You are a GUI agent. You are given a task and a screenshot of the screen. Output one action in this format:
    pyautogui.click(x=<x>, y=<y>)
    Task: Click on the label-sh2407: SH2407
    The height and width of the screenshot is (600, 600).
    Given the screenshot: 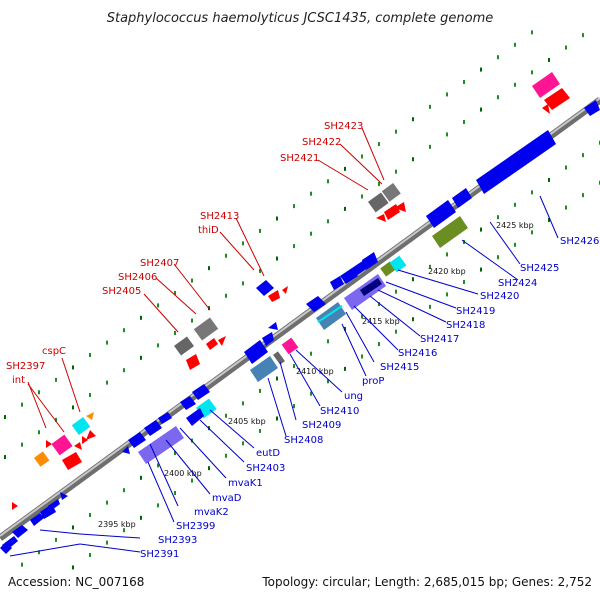 What is the action you would take?
    pyautogui.click(x=159, y=263)
    